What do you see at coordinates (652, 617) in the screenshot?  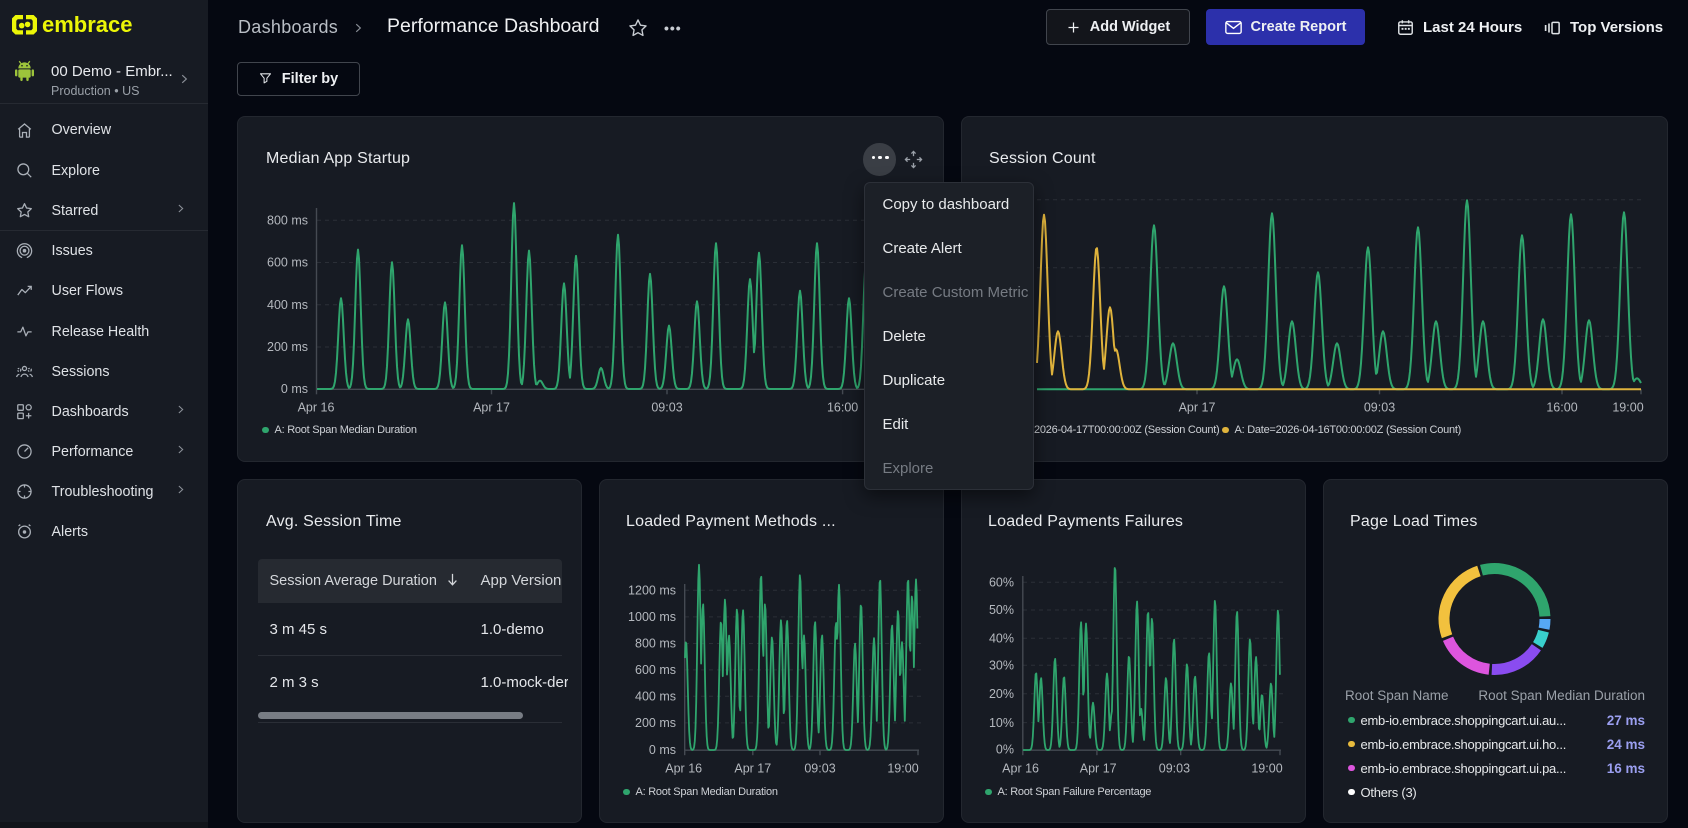 I see `svg-text: 1000 ms` at bounding box center [652, 617].